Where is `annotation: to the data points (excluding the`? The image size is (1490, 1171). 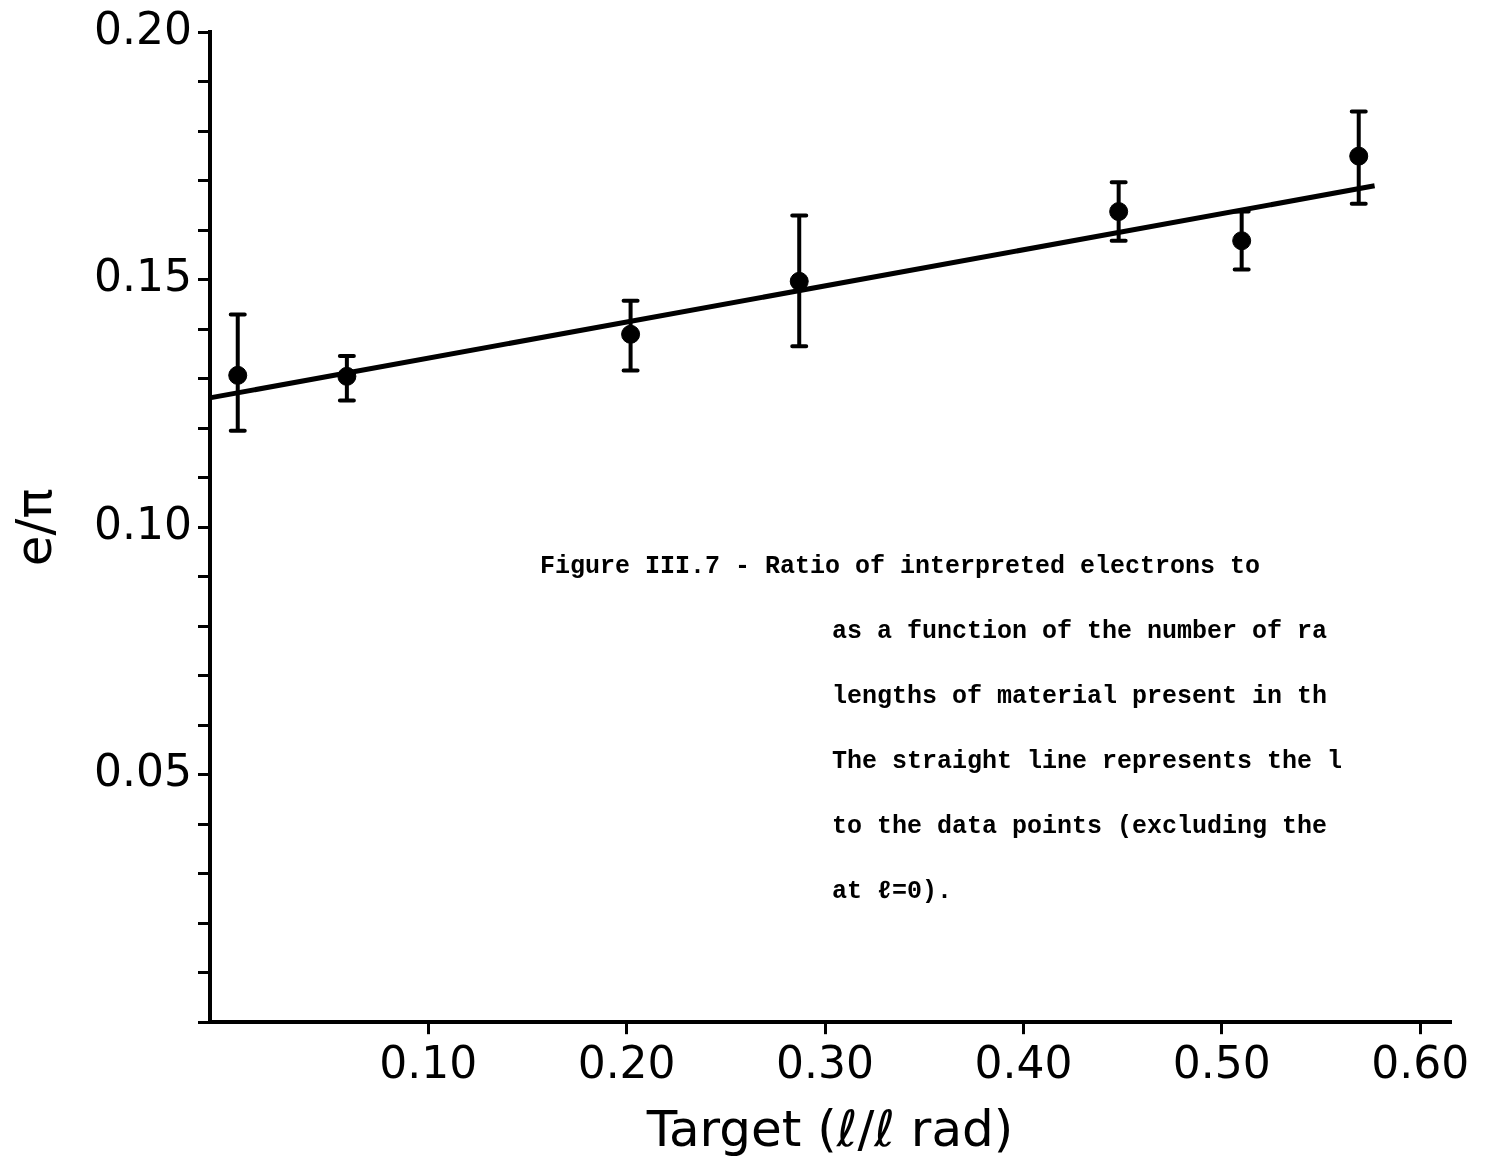 annotation: to the data points (excluding the is located at coordinates (1080, 827).